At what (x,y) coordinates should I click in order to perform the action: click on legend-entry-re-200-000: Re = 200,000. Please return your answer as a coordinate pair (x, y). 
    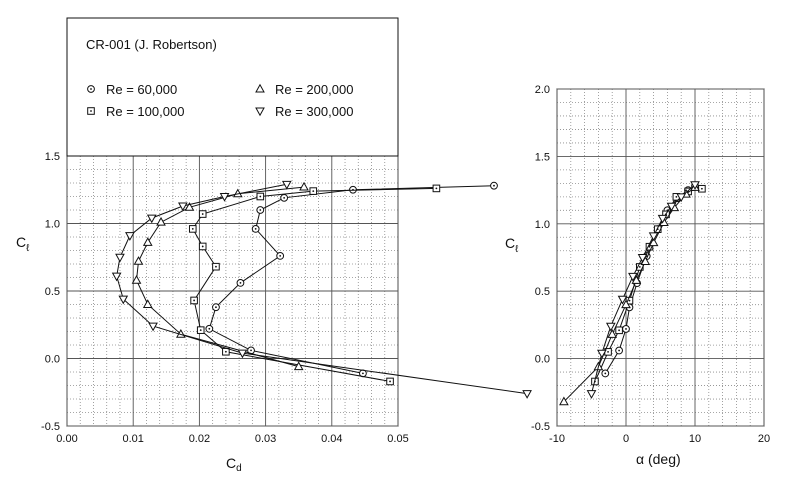
    Looking at the image, I should click on (304, 89).